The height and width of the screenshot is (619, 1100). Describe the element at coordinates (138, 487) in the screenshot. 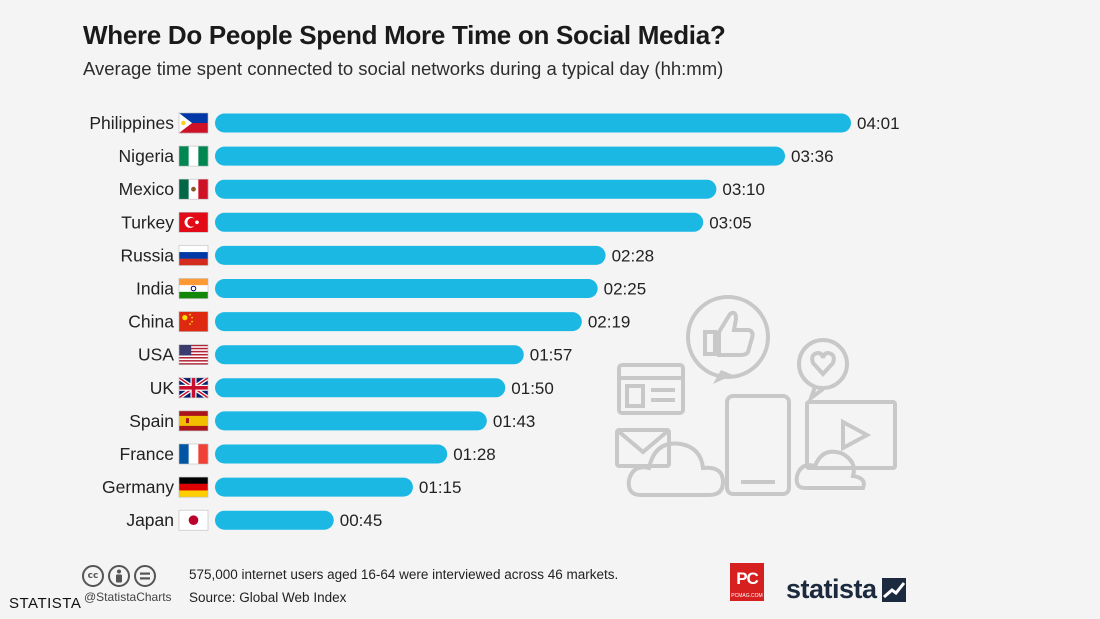

I see `category-label: Germany` at that location.